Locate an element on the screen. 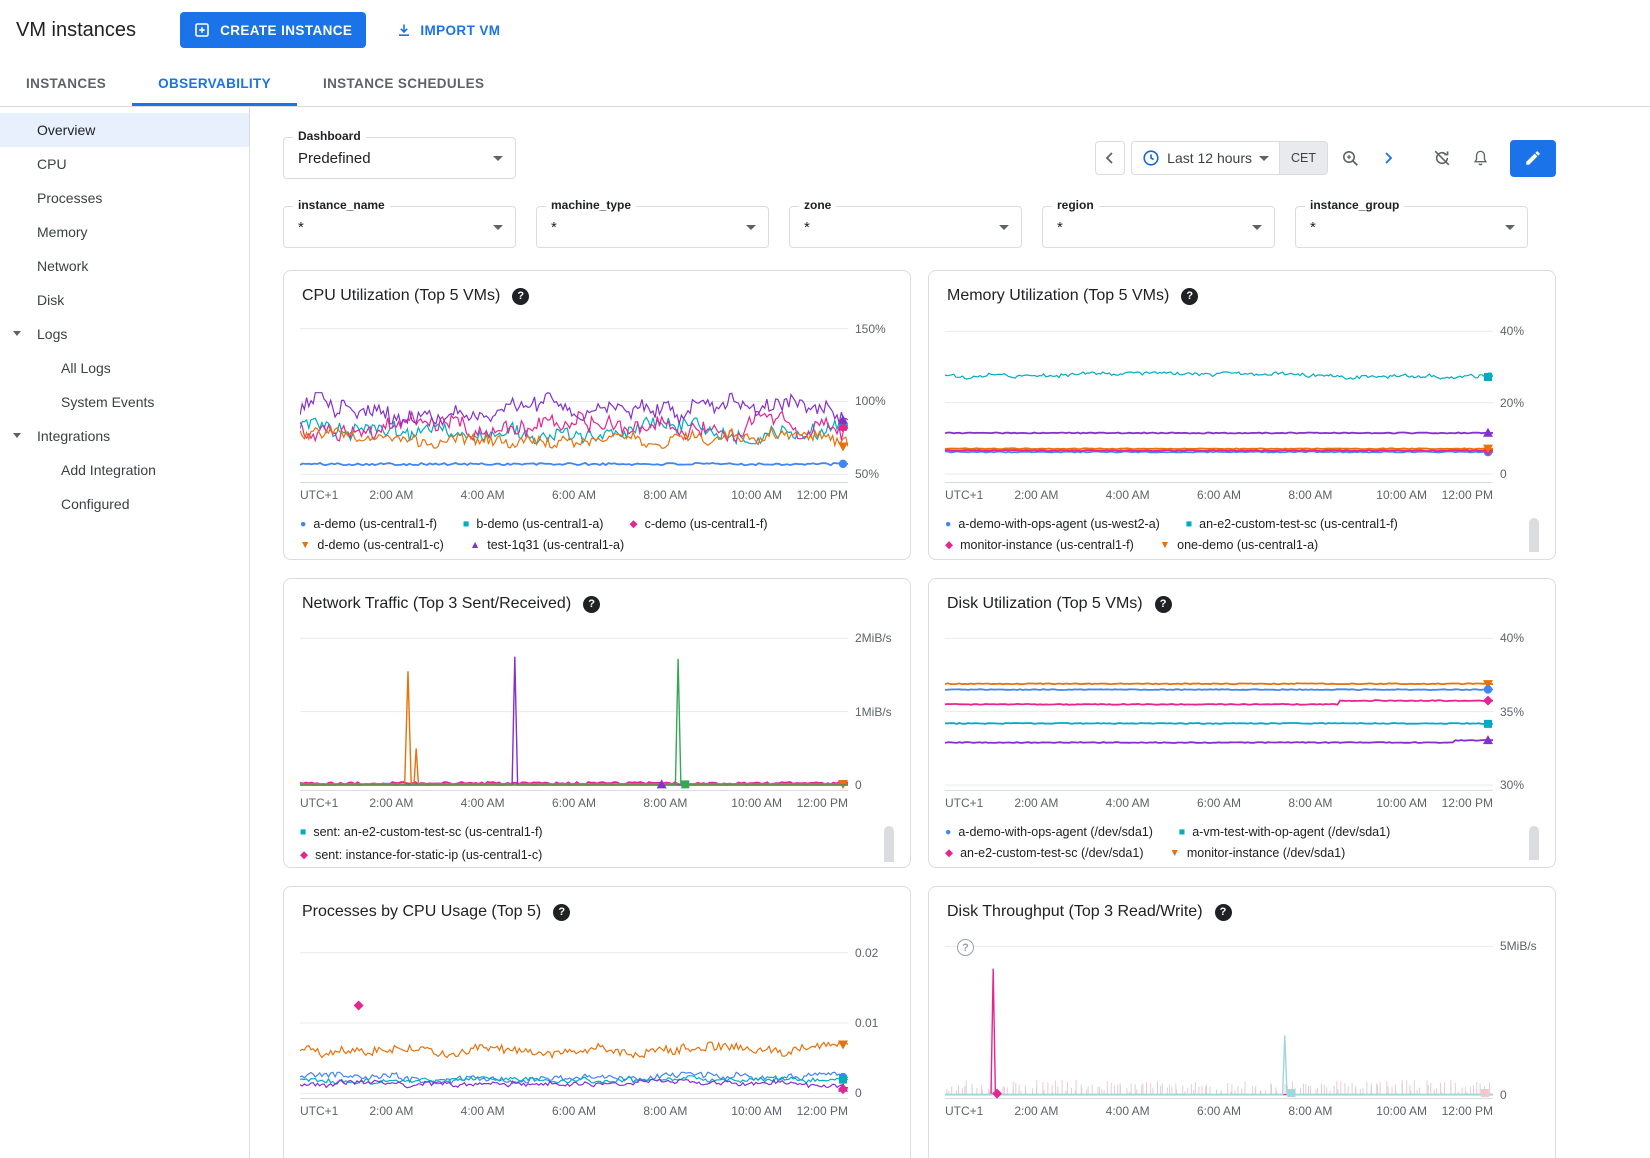 The height and width of the screenshot is (1158, 1650). time-range-selector: Last 12 hours CET is located at coordinates (1229, 158).